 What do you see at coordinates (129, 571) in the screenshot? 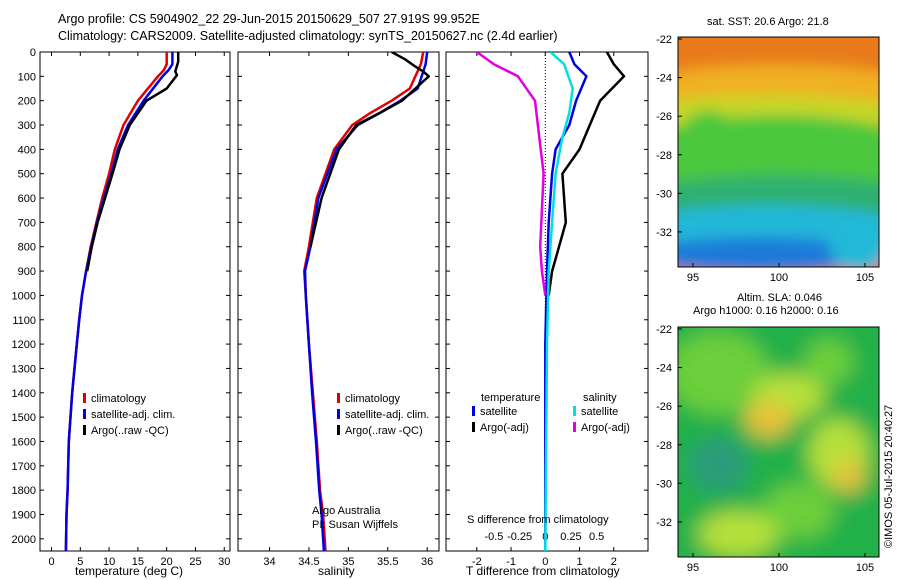
I see `temperature-xlabel: temperature (deg C)` at bounding box center [129, 571].